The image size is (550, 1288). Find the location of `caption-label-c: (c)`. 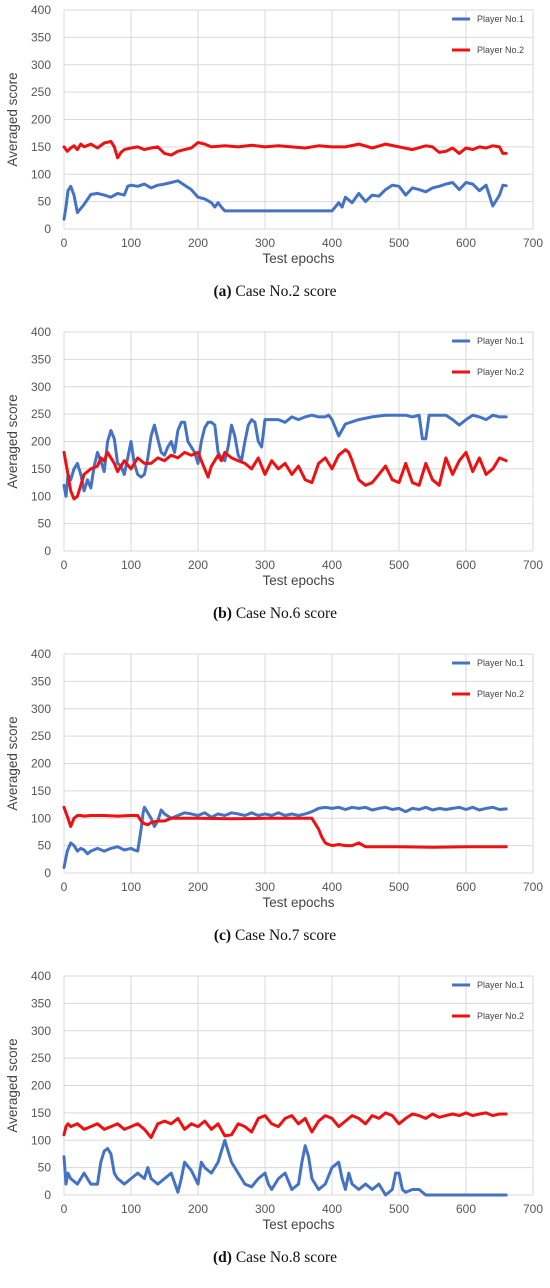

caption-label-c: (c) is located at coordinates (222, 935).